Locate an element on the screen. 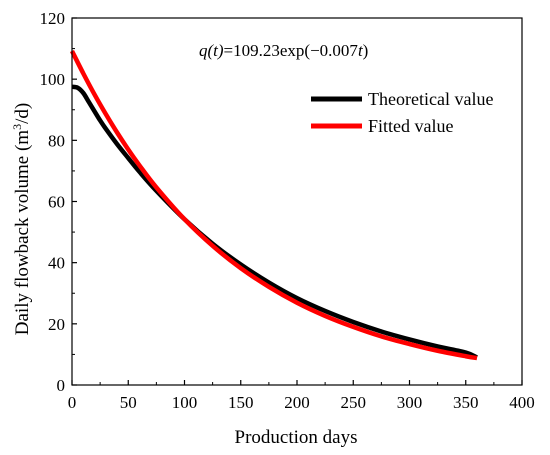 The image size is (550, 455). x-tick-label: 350 is located at coordinates (466, 402).